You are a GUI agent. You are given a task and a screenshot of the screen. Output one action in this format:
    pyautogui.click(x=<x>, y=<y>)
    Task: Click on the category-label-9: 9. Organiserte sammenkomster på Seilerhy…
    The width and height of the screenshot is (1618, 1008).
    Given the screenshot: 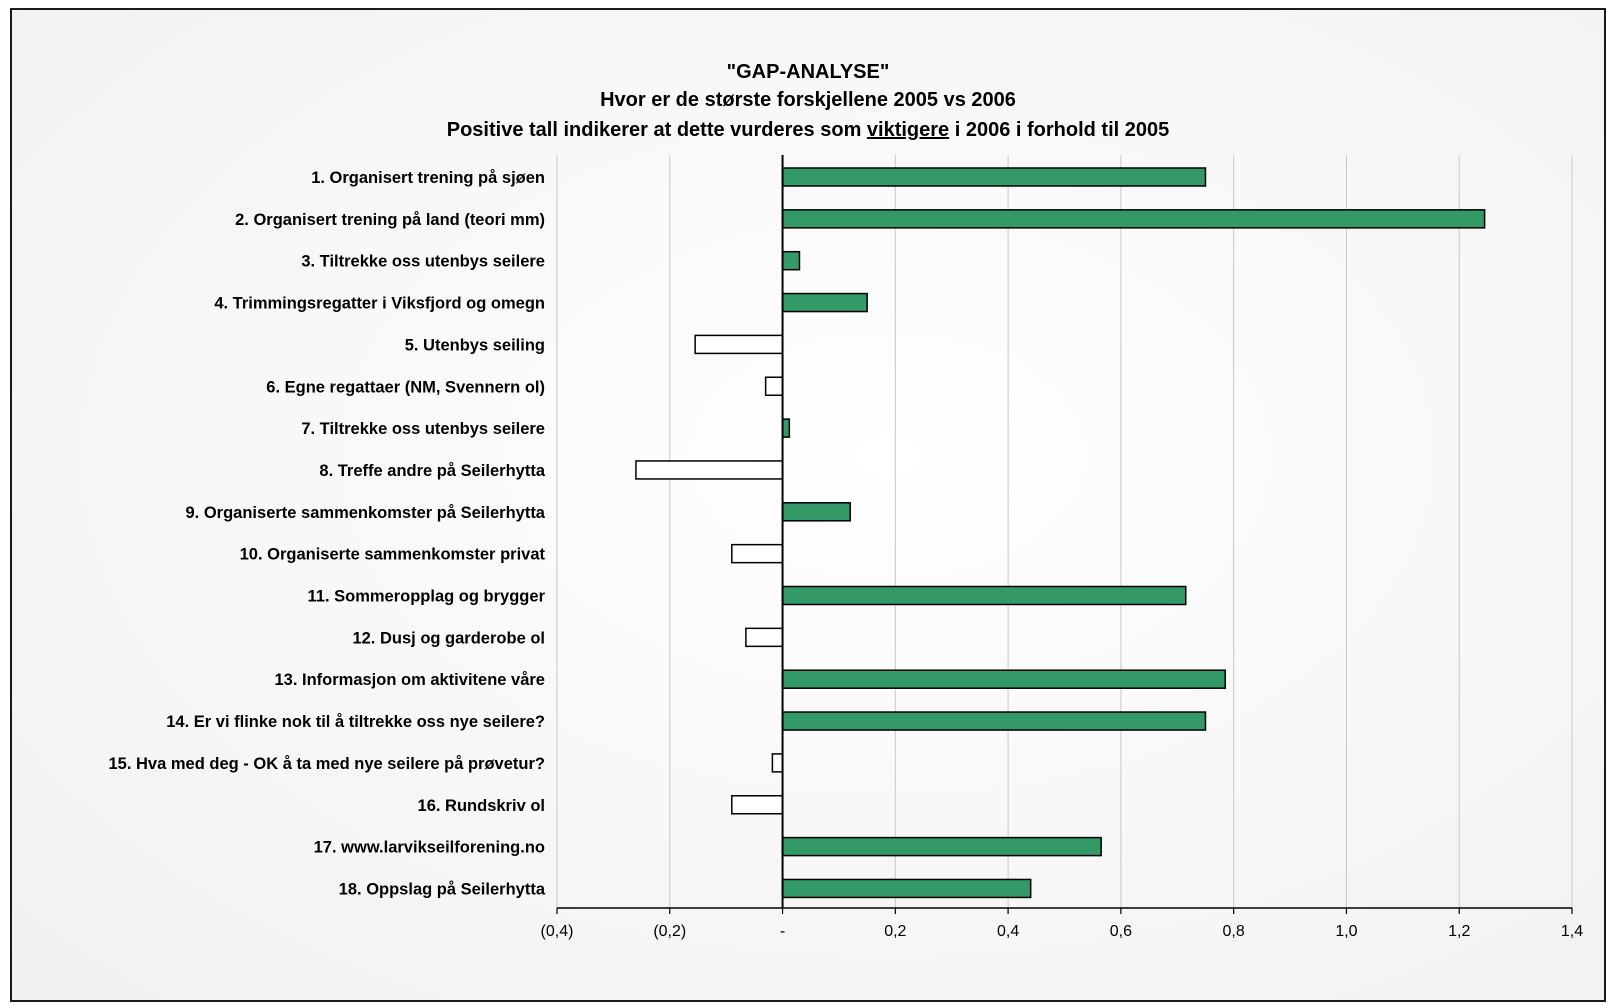 What is the action you would take?
    pyautogui.click(x=366, y=513)
    